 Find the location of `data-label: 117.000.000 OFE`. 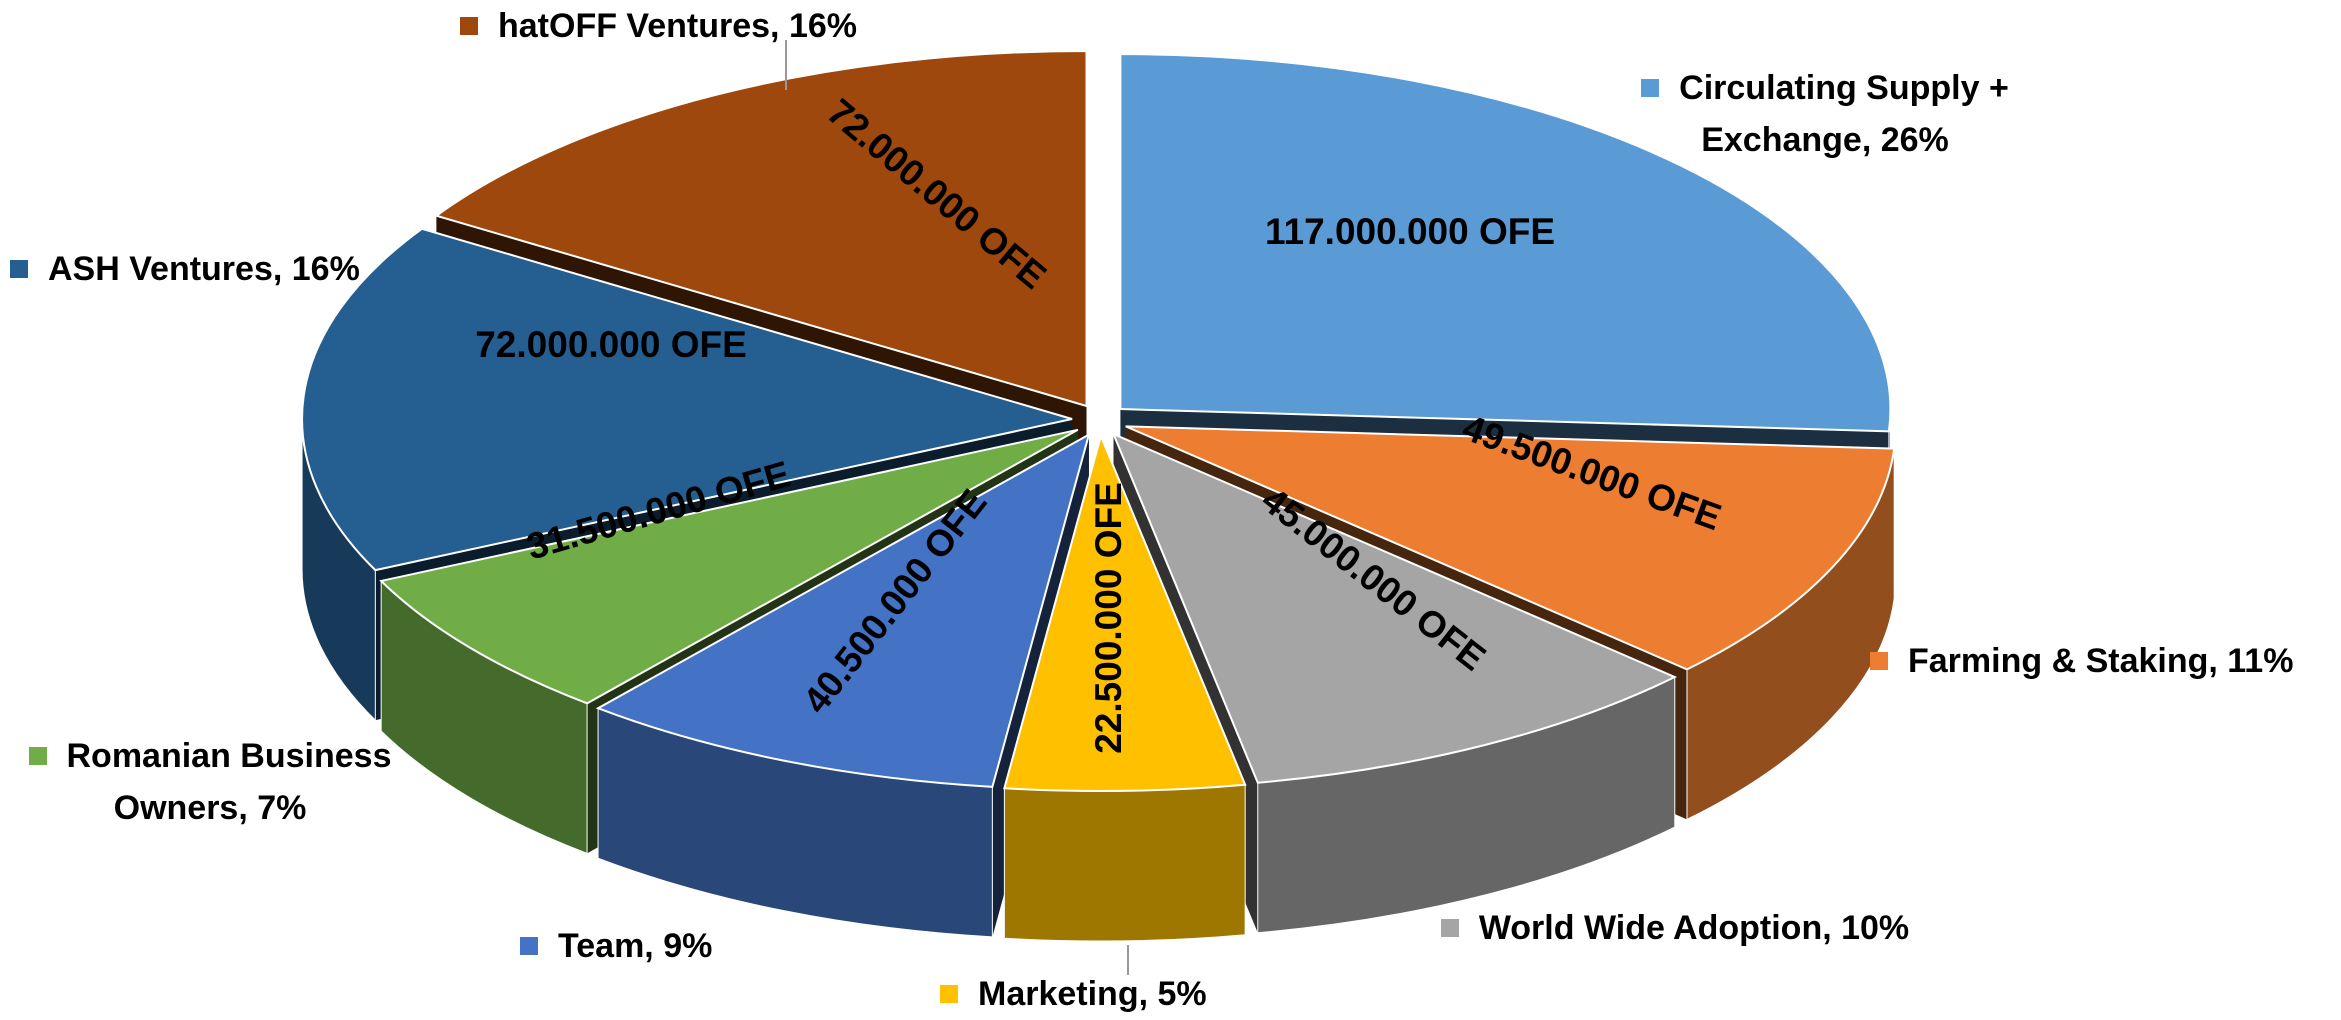

data-label: 117.000.000 OFE is located at coordinates (1410, 231).